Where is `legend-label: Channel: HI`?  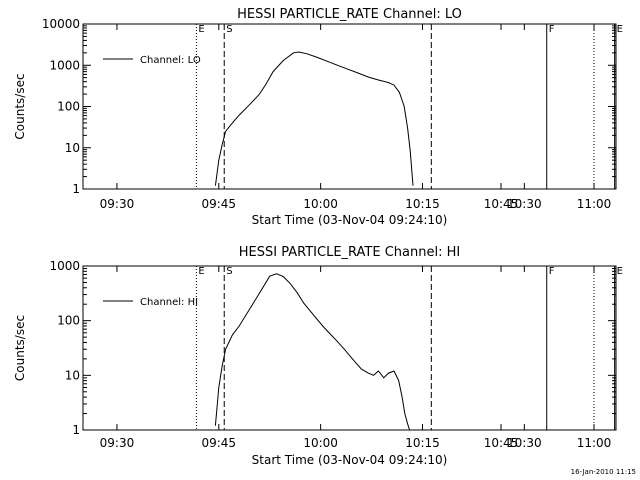
legend-label: Channel: HI is located at coordinates (169, 302).